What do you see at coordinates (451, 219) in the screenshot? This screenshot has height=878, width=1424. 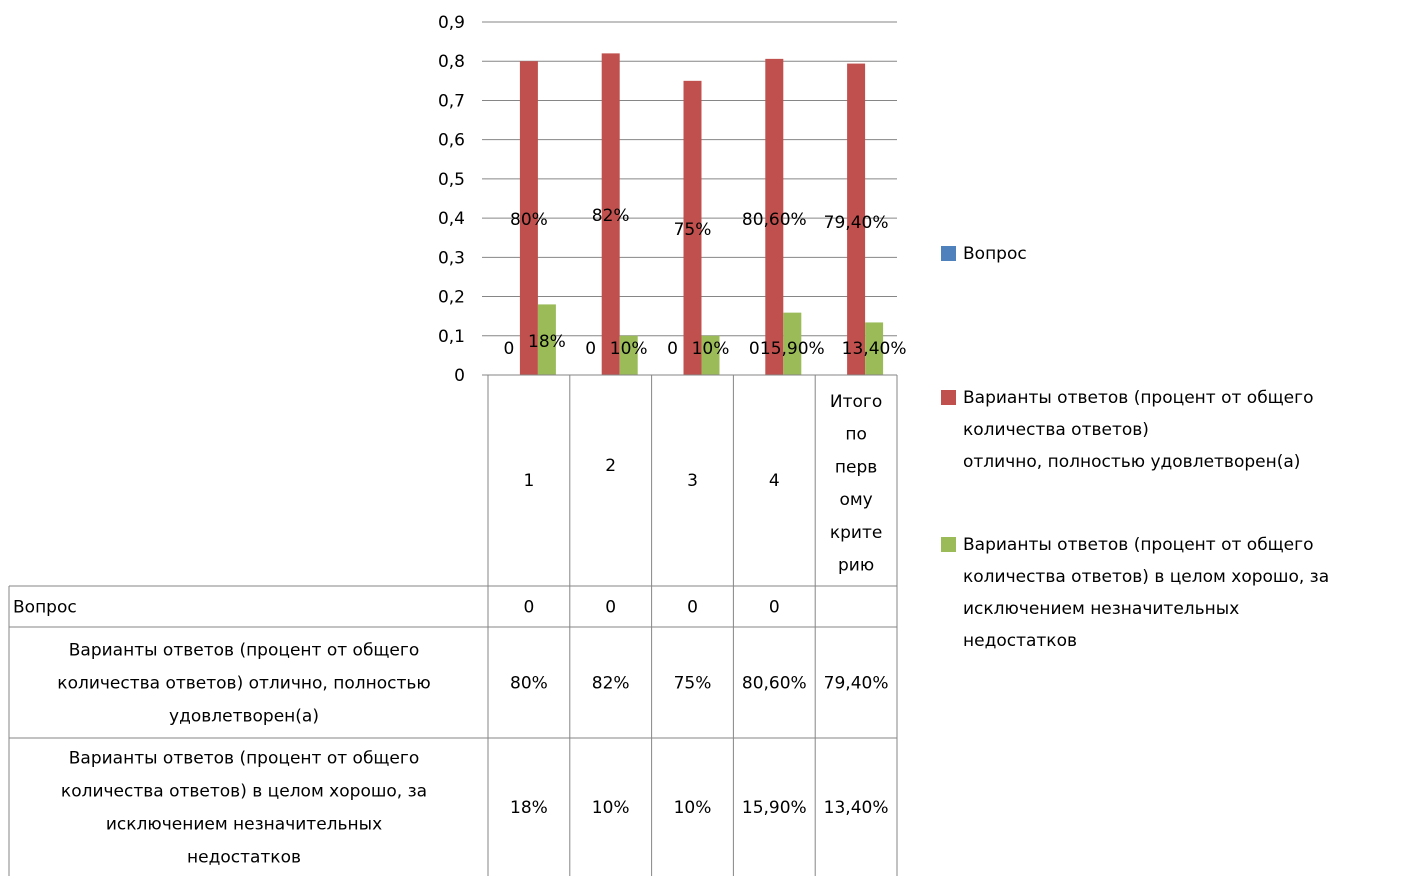 I see `y-tick-label: 0,4` at bounding box center [451, 219].